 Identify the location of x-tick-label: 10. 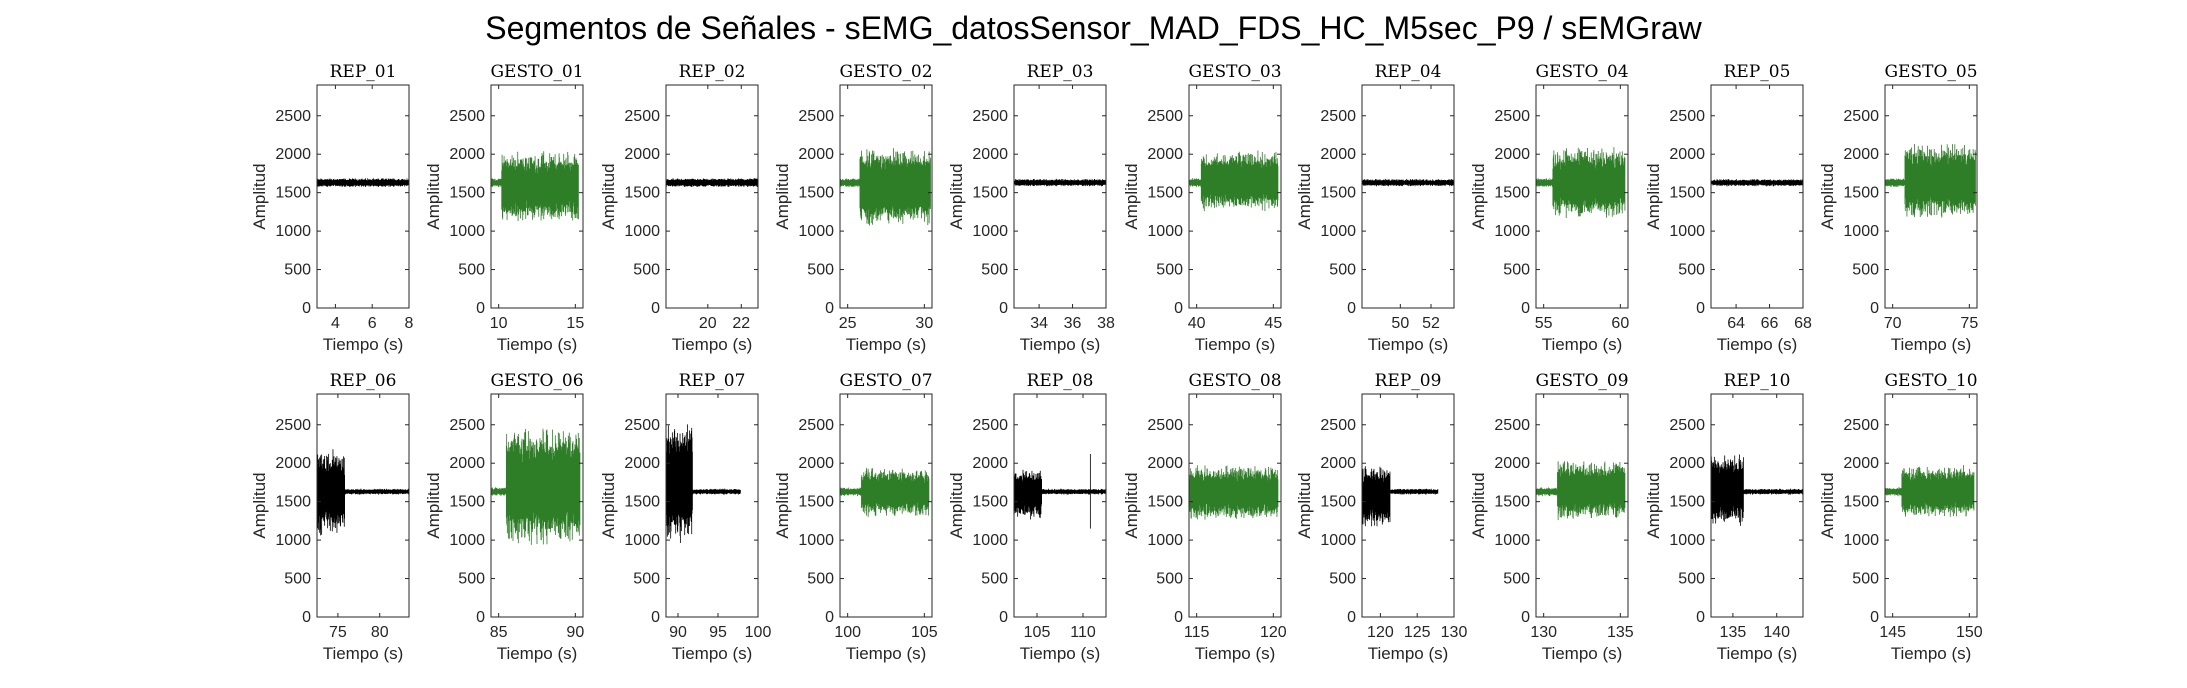
(499, 323).